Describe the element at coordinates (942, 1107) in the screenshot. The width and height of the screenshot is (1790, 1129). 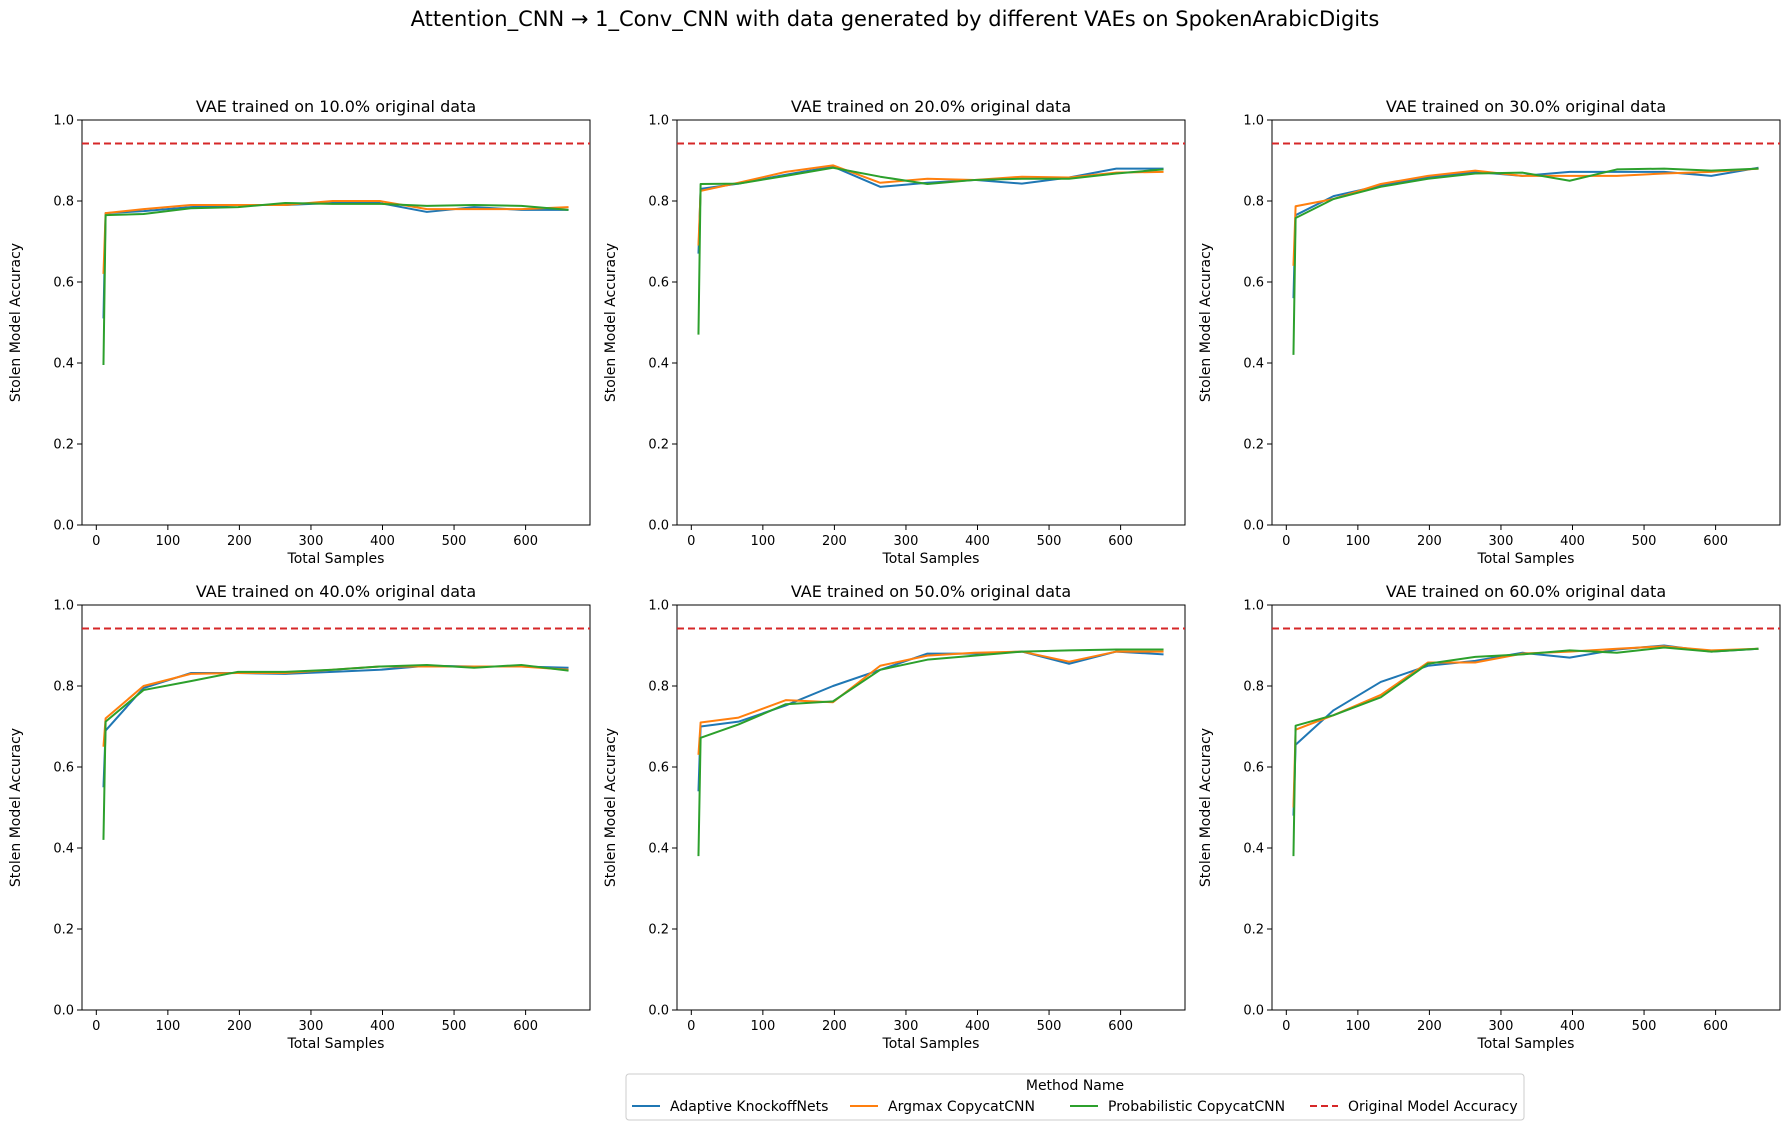
I see `legend-entry-argmax-copycatcnn: Argmax CopycatCNN` at that location.